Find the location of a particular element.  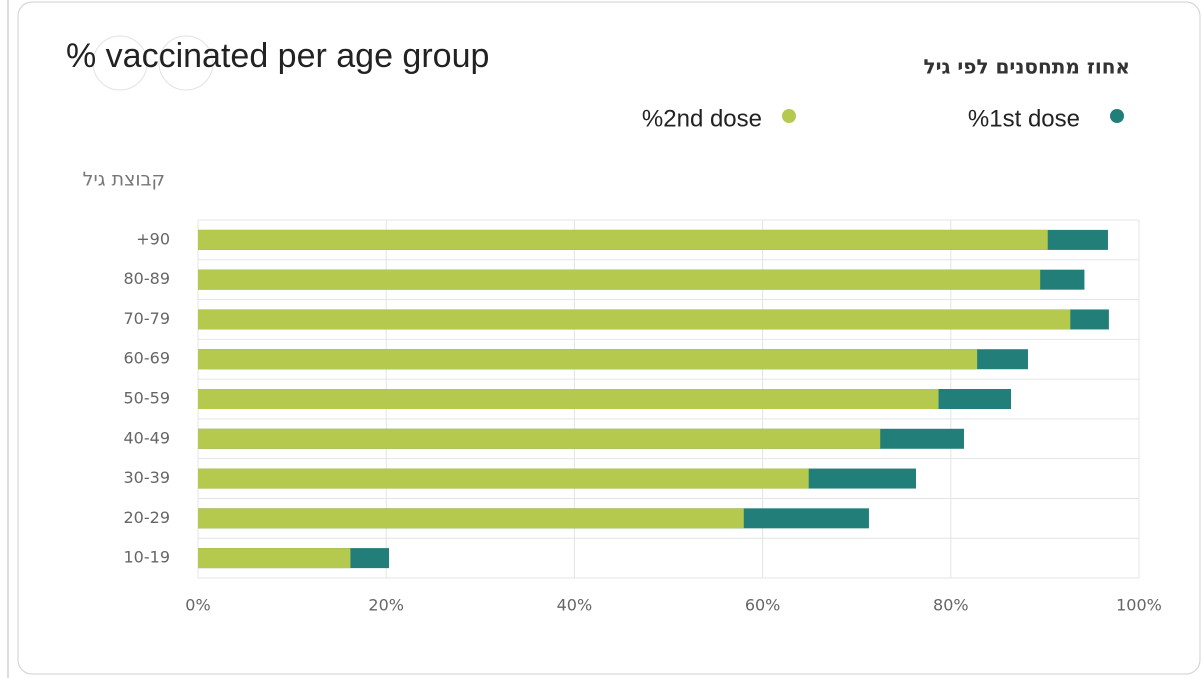

icon-download is located at coordinates (120, 63).